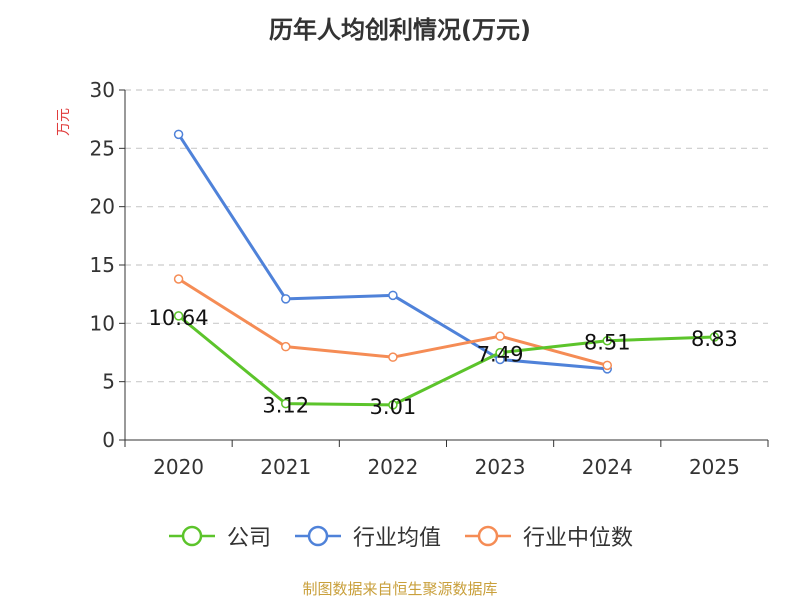 The image size is (800, 600). I want to click on y-tick-label: 30, so click(102, 90).